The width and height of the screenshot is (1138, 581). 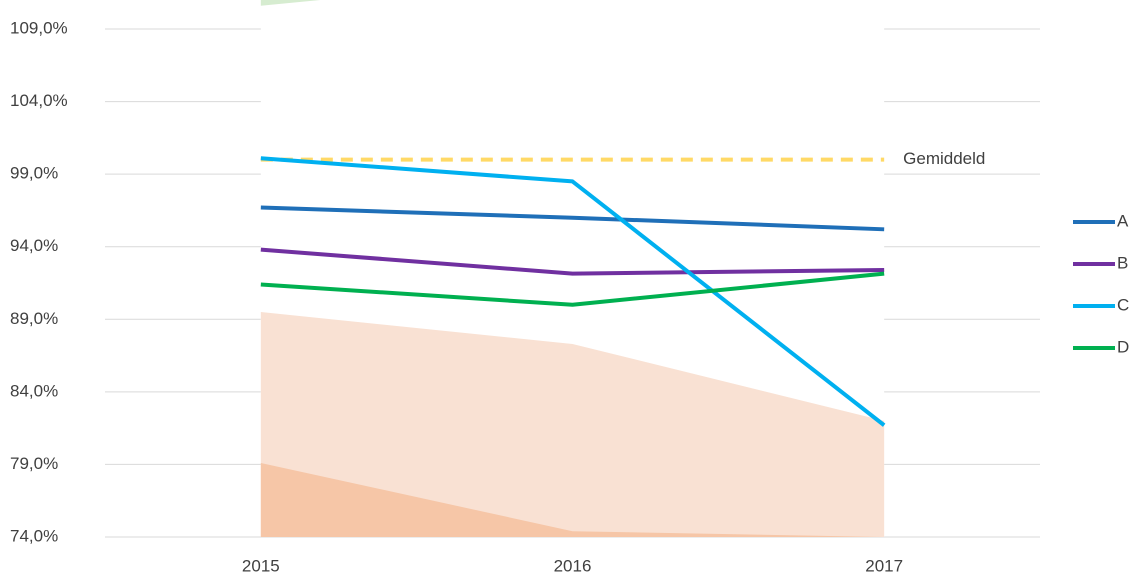 What do you see at coordinates (573, 565) in the screenshot?
I see `x-tick-label: 2016` at bounding box center [573, 565].